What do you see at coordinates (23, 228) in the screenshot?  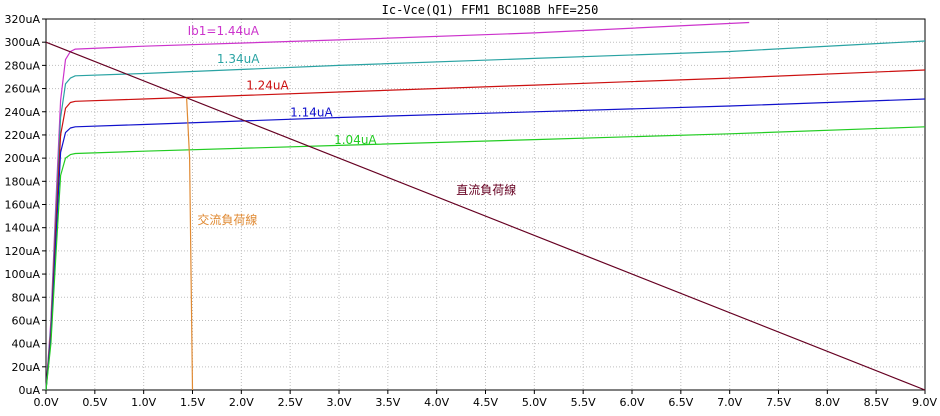 I see `y-tick-label: 140uA` at bounding box center [23, 228].